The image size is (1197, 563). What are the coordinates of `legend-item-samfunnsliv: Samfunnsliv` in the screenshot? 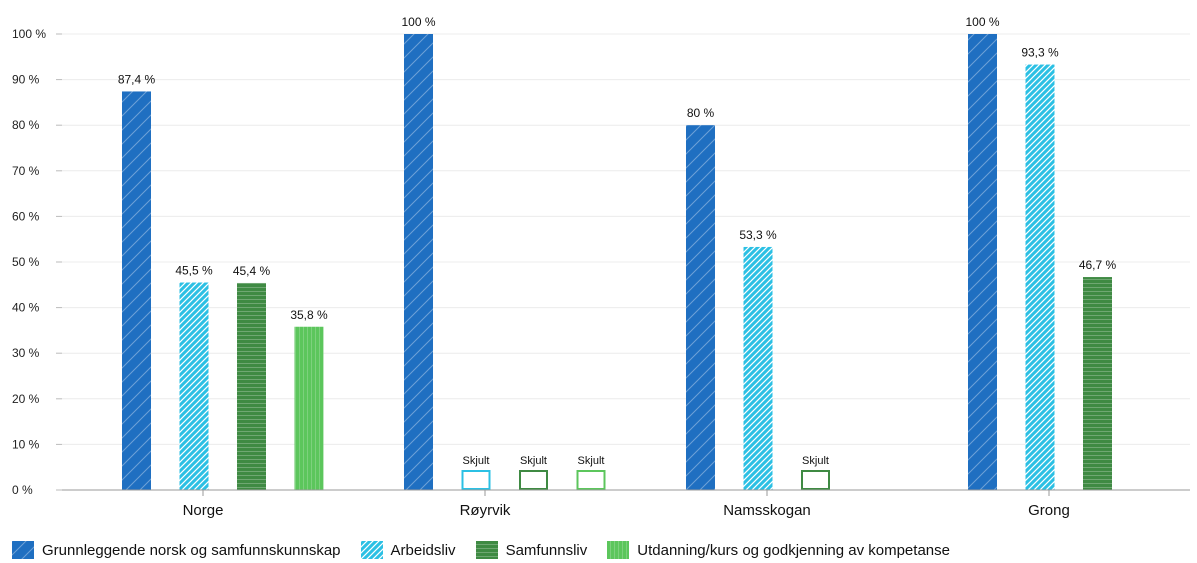 It's located at (531, 550).